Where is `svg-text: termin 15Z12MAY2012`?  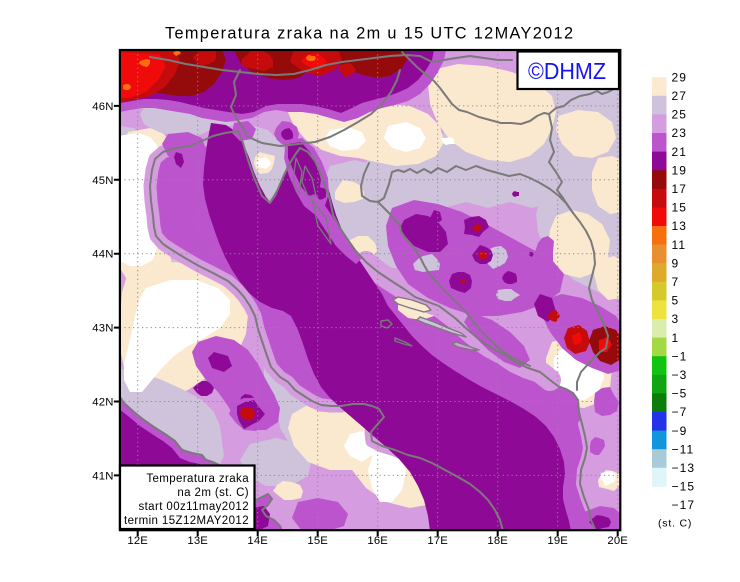 svg-text: termin 15Z12MAY2012 is located at coordinates (186, 521).